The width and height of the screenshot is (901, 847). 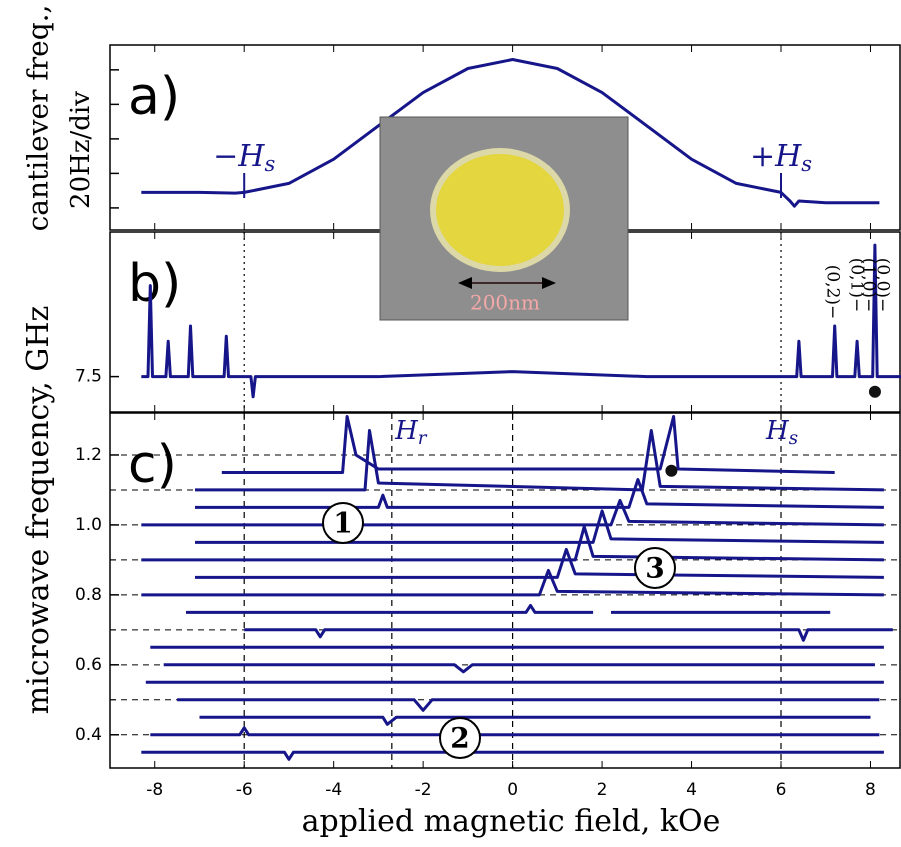 What do you see at coordinates (776, 156) in the screenshot?
I see `annotation-text: +H` at bounding box center [776, 156].